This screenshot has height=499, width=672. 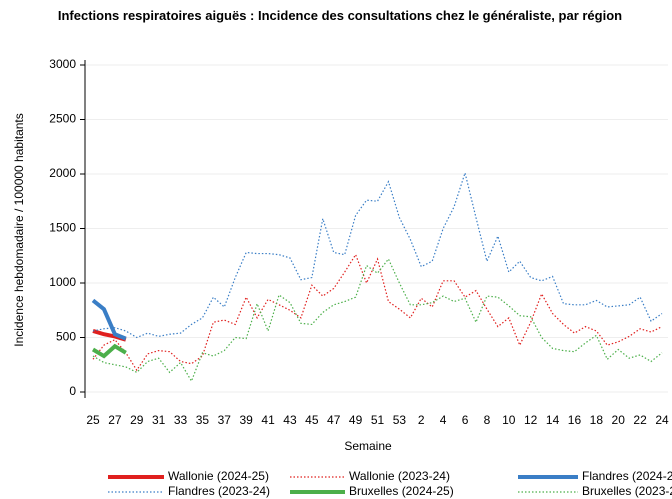 I want to click on x-tick-label: 35, so click(x=203, y=420).